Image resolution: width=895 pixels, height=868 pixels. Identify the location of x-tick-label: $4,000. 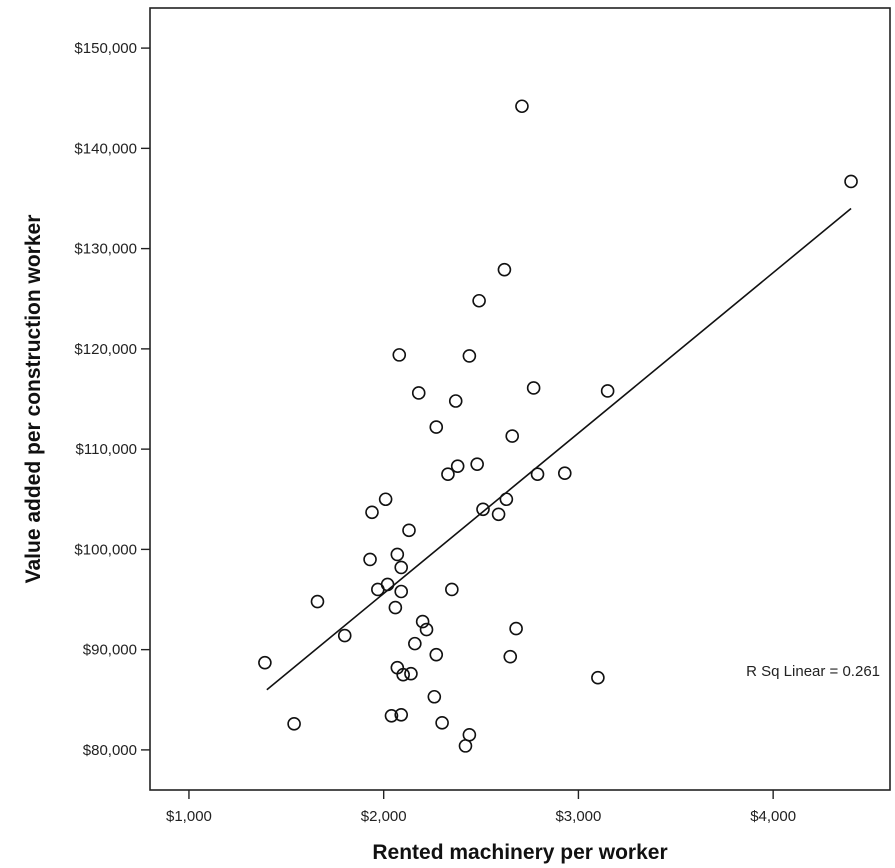
(773, 816).